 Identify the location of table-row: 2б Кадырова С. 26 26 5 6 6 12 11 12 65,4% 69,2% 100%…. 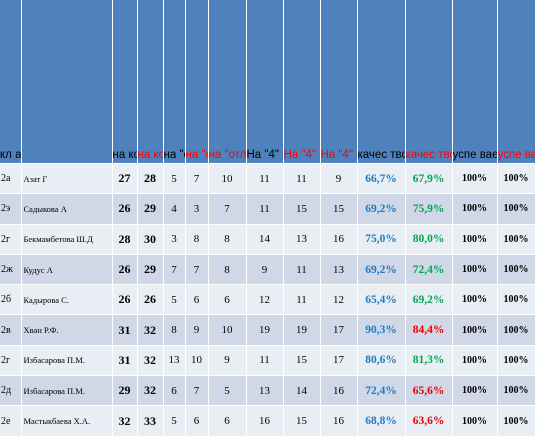
(267, 299).